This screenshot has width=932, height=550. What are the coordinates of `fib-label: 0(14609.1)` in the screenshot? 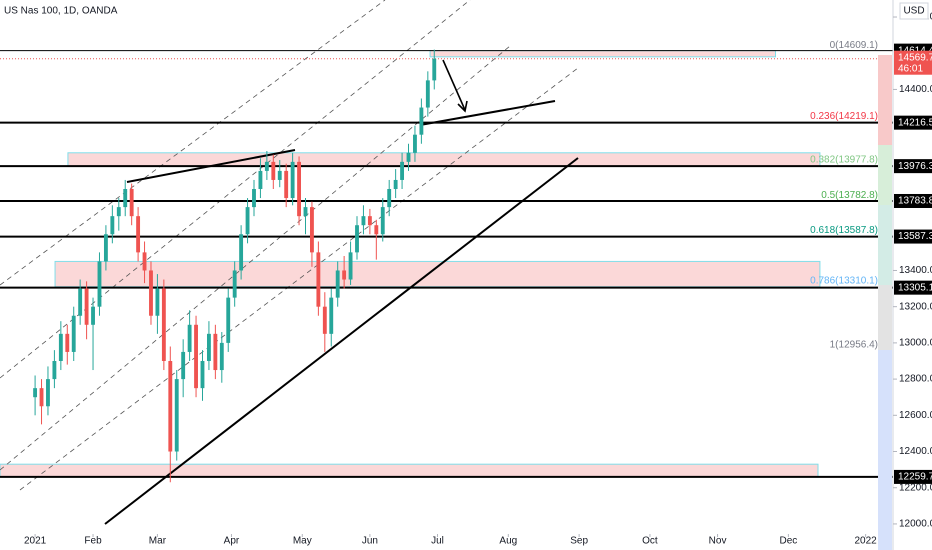 It's located at (854, 45).